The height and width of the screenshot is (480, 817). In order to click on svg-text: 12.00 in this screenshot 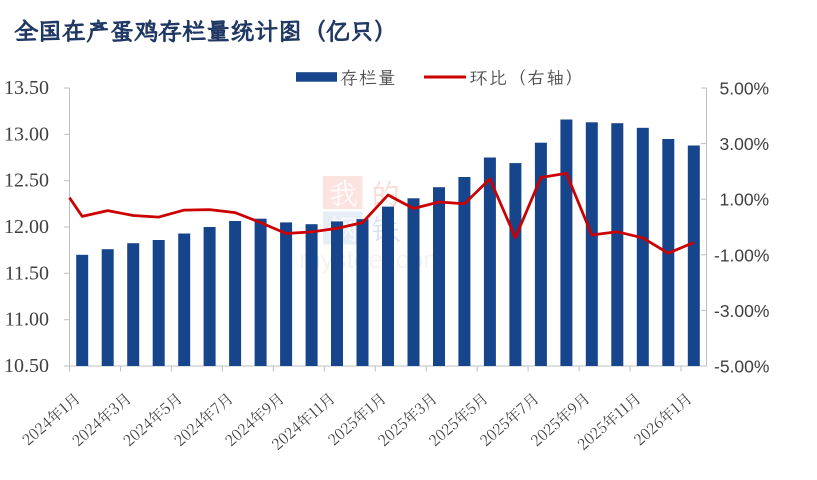, I will do `click(26, 227)`.